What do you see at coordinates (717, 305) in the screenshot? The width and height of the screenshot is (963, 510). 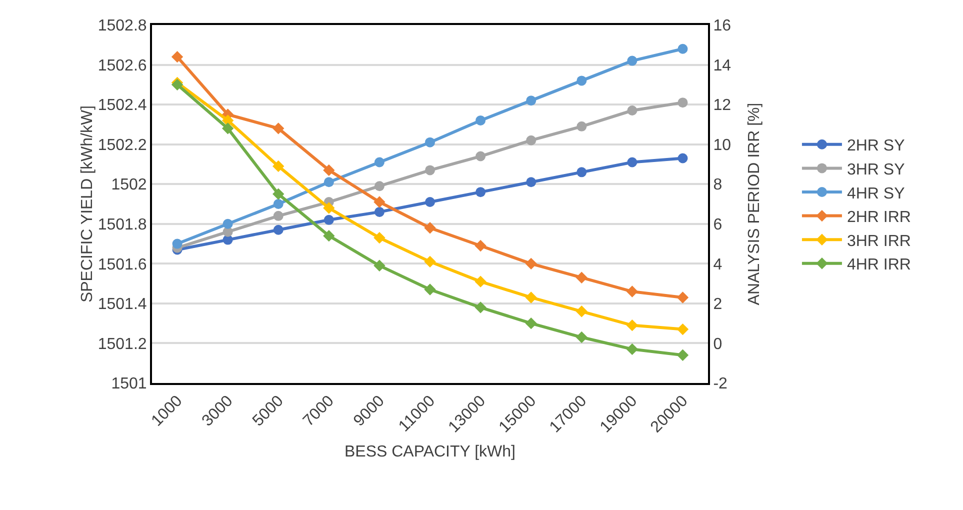 I see `y2-tick-label: 2` at bounding box center [717, 305].